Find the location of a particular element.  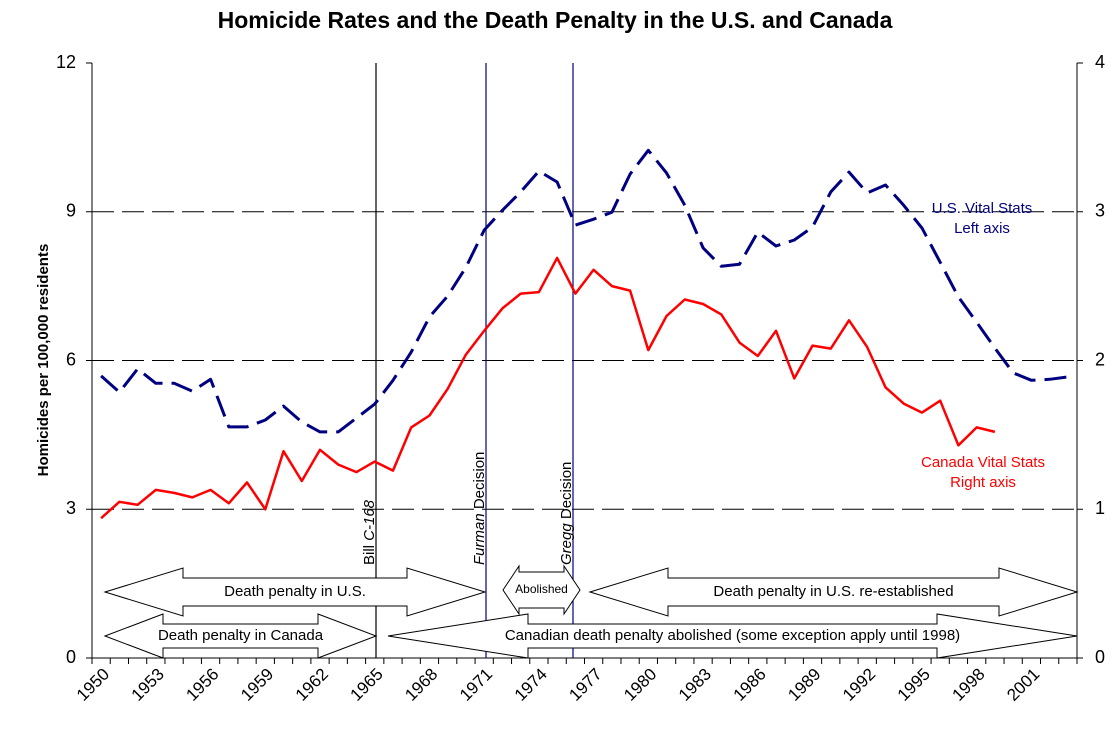

x-tick-label: 1986 is located at coordinates (750, 685).